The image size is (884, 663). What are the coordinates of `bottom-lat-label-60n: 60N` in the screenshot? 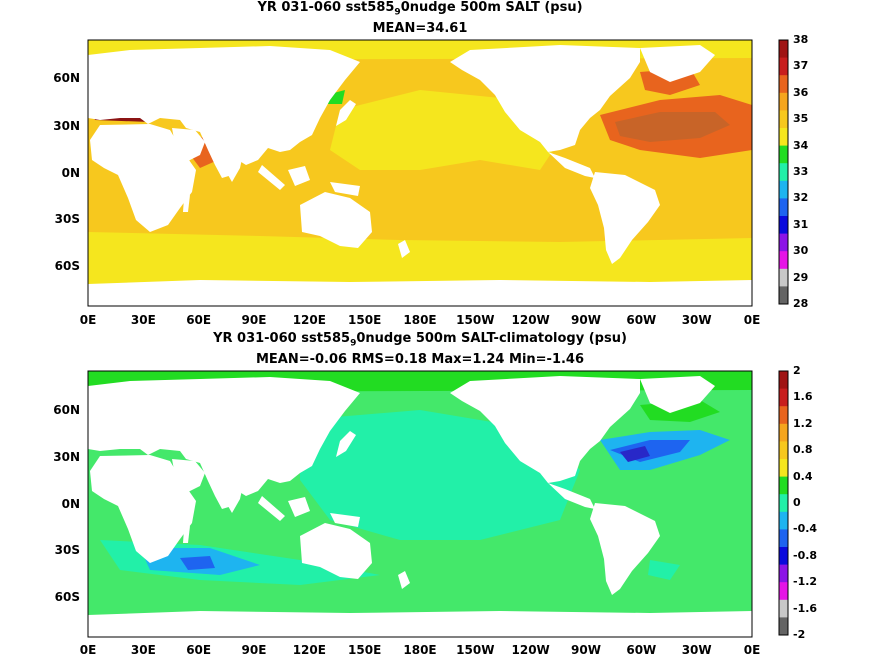 It's located at (66, 410).